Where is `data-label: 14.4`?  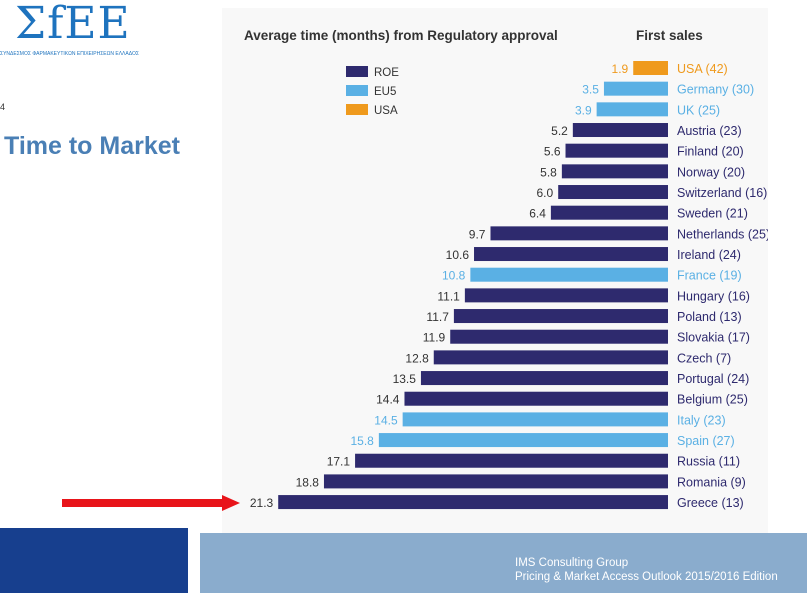
data-label: 14.4 is located at coordinates (388, 400).